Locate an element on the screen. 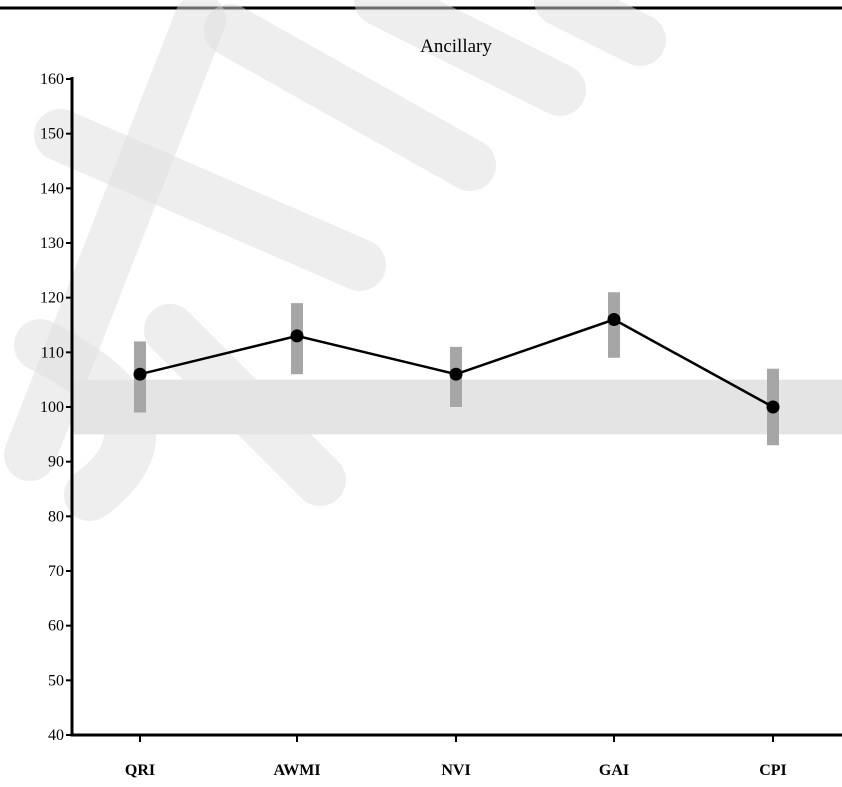  y-tick-label: 40 is located at coordinates (56, 735).